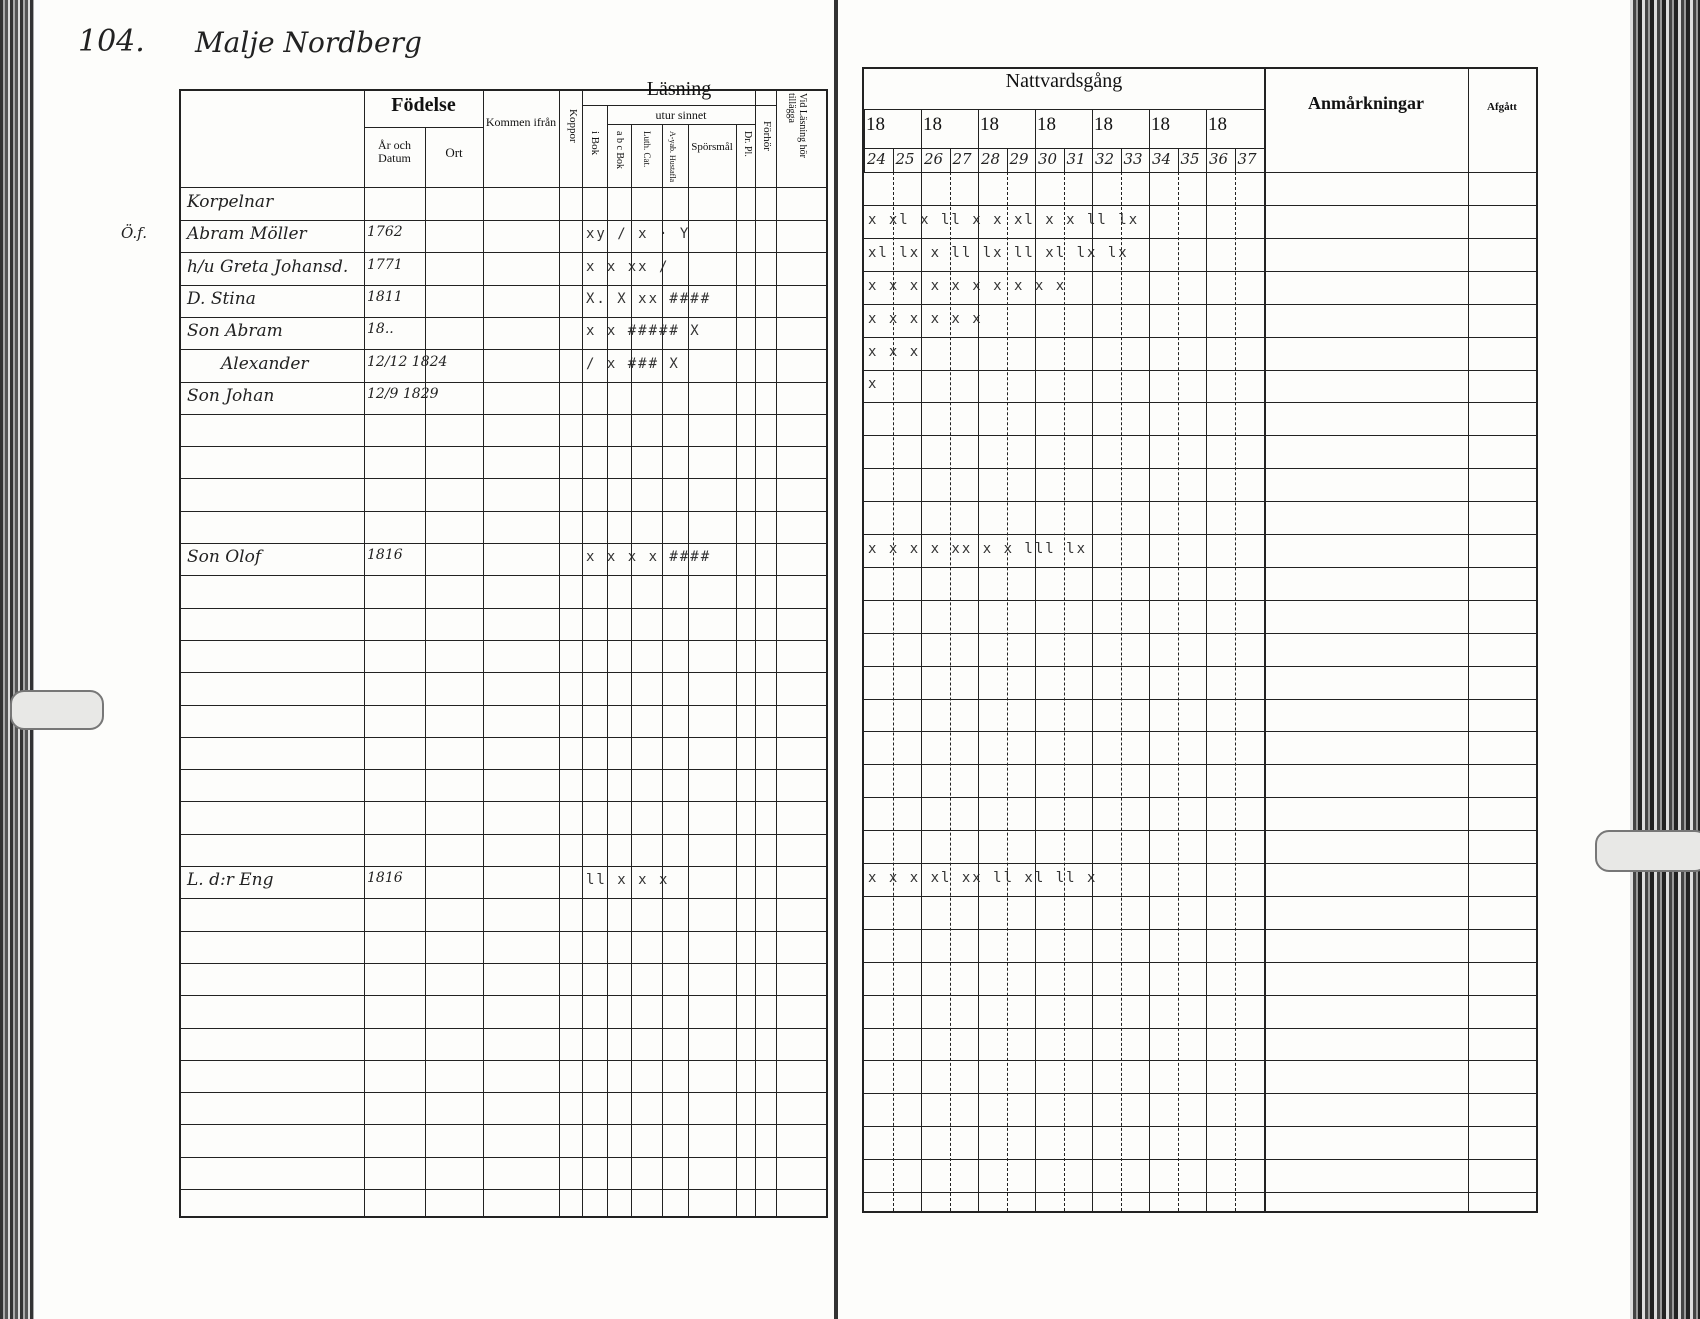  What do you see at coordinates (1133, 159) in the screenshot?
I see `year-suffix: 33` at bounding box center [1133, 159].